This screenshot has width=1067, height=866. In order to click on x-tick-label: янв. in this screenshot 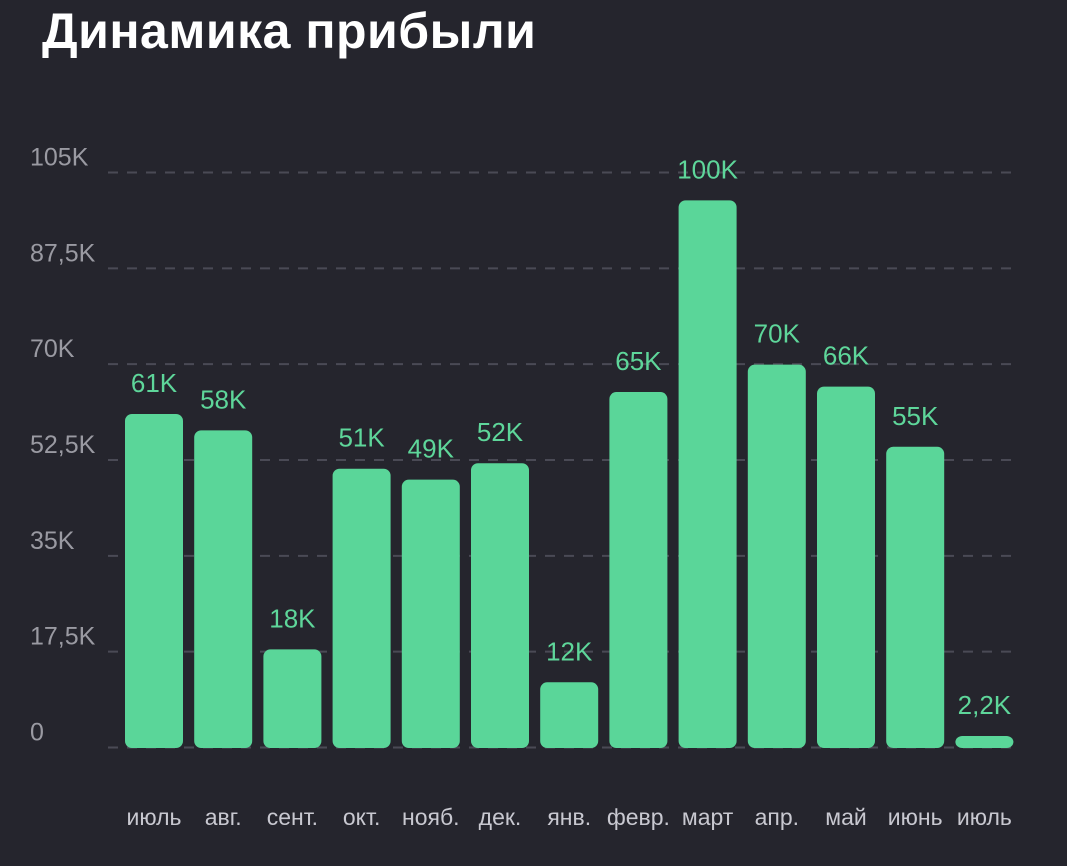, I will do `click(569, 817)`.